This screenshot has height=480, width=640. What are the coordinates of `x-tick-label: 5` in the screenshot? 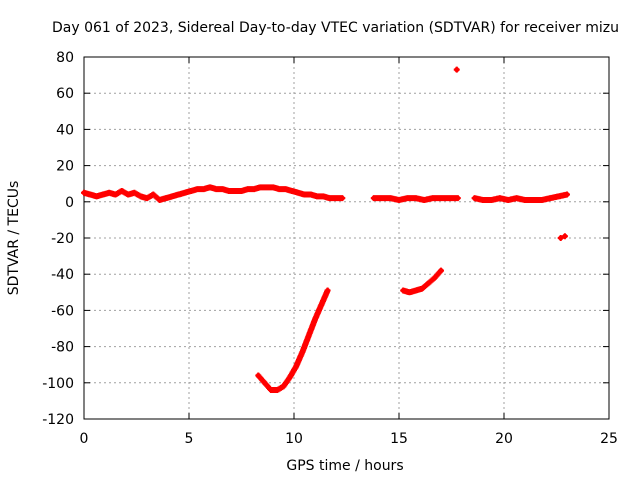 It's located at (189, 439).